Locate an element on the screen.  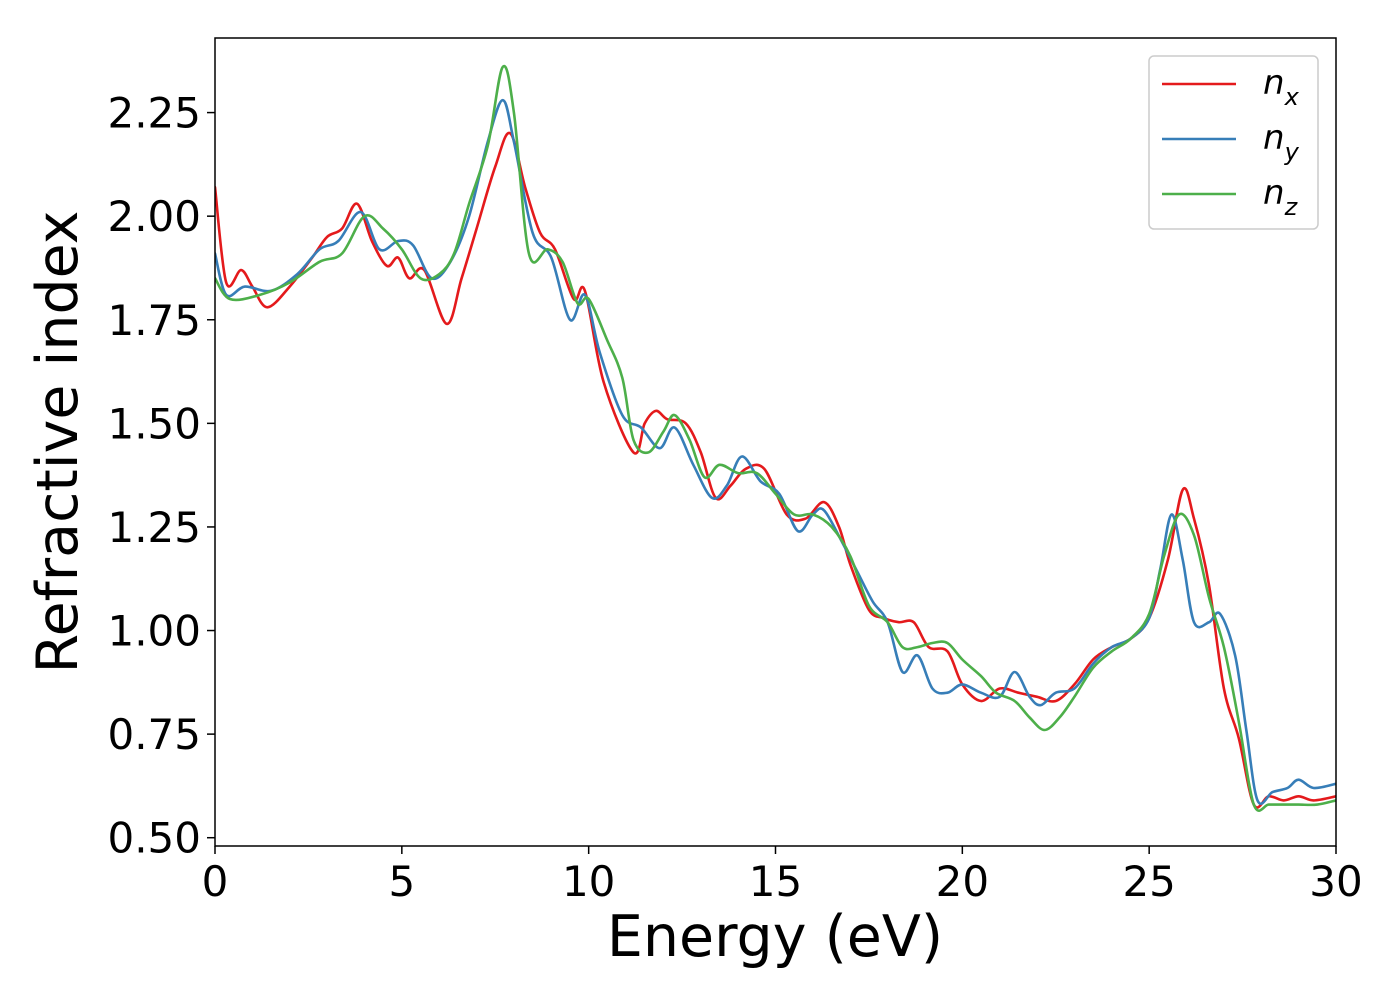
legend-label-y: ny is located at coordinates (1281, 142).